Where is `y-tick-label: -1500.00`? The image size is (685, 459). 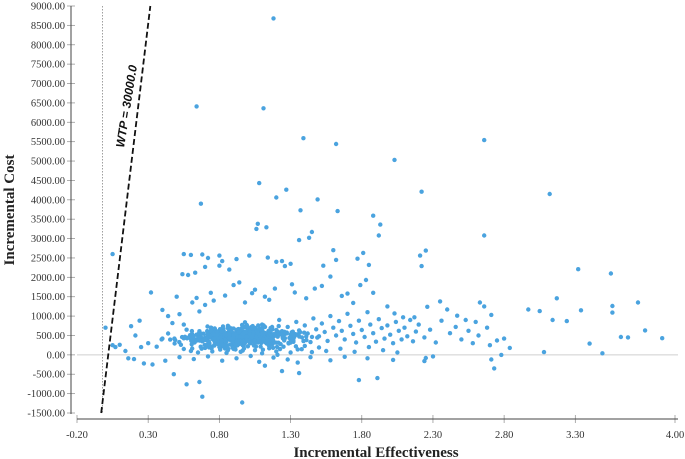
y-tick-label: -1500.00 is located at coordinates (46, 414).